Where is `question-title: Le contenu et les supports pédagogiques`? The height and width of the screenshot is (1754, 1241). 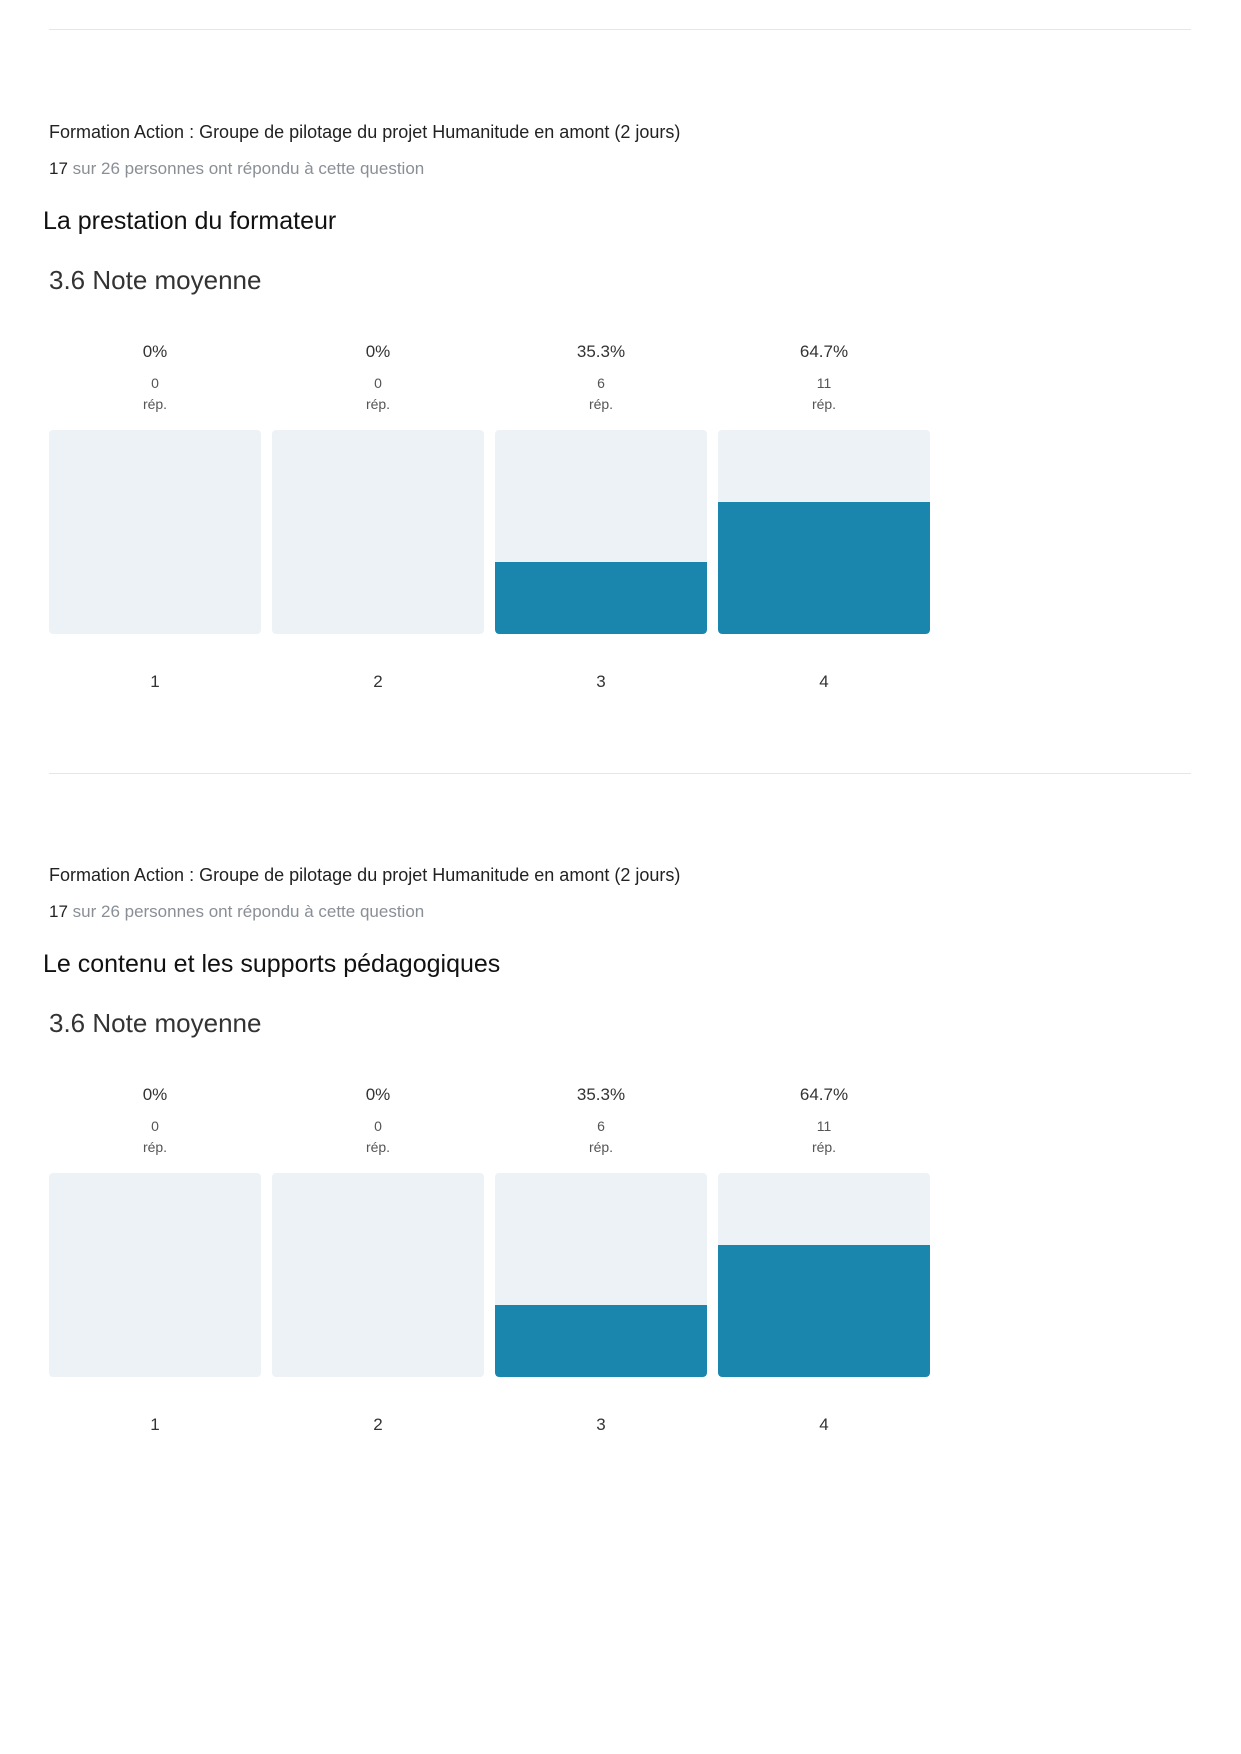 question-title: Le contenu et les supports pédagogiques is located at coordinates (272, 964).